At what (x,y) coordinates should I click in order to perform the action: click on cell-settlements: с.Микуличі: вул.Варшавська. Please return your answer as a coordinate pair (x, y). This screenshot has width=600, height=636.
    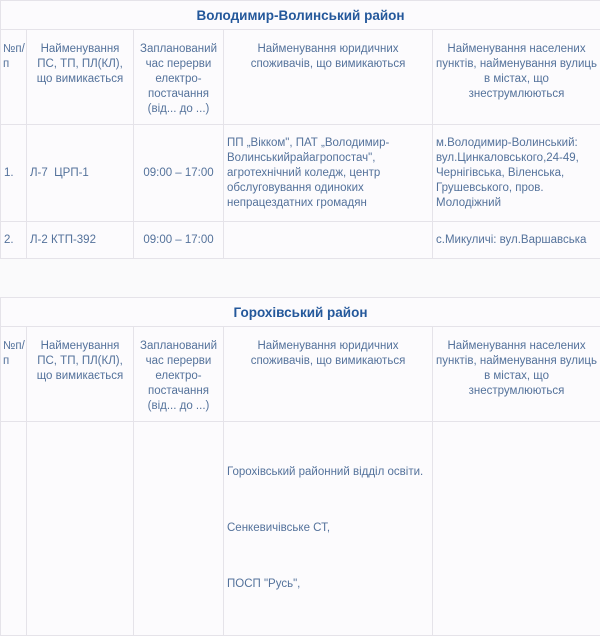
    Looking at the image, I should click on (516, 240).